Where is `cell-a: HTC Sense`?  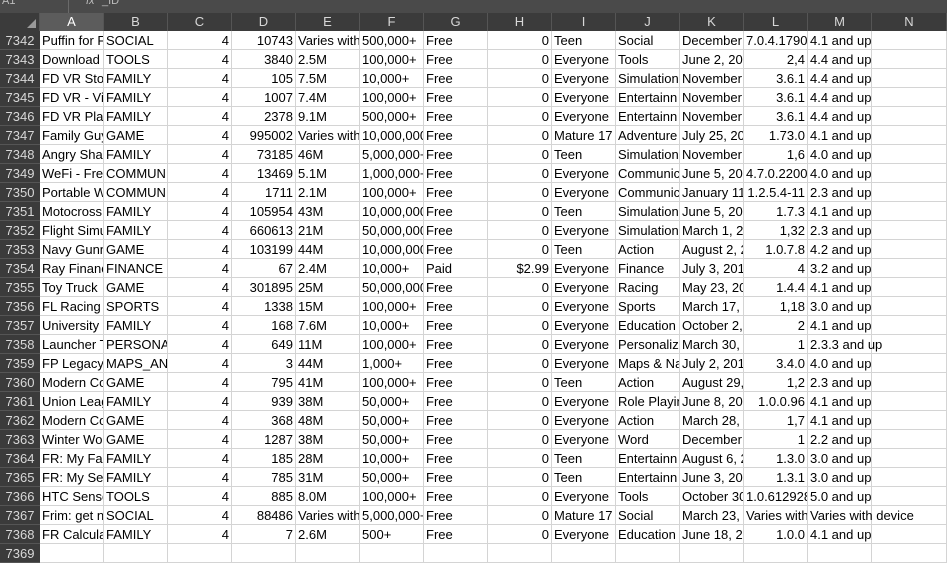 cell-a: HTC Sense is located at coordinates (72, 496).